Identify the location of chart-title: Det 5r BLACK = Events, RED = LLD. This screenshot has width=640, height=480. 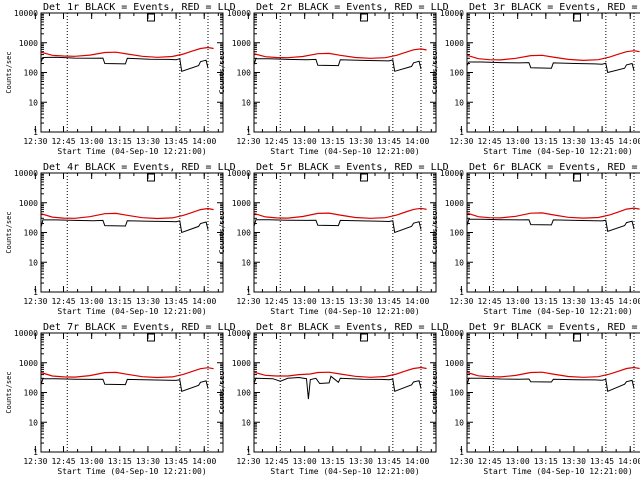
(352, 167).